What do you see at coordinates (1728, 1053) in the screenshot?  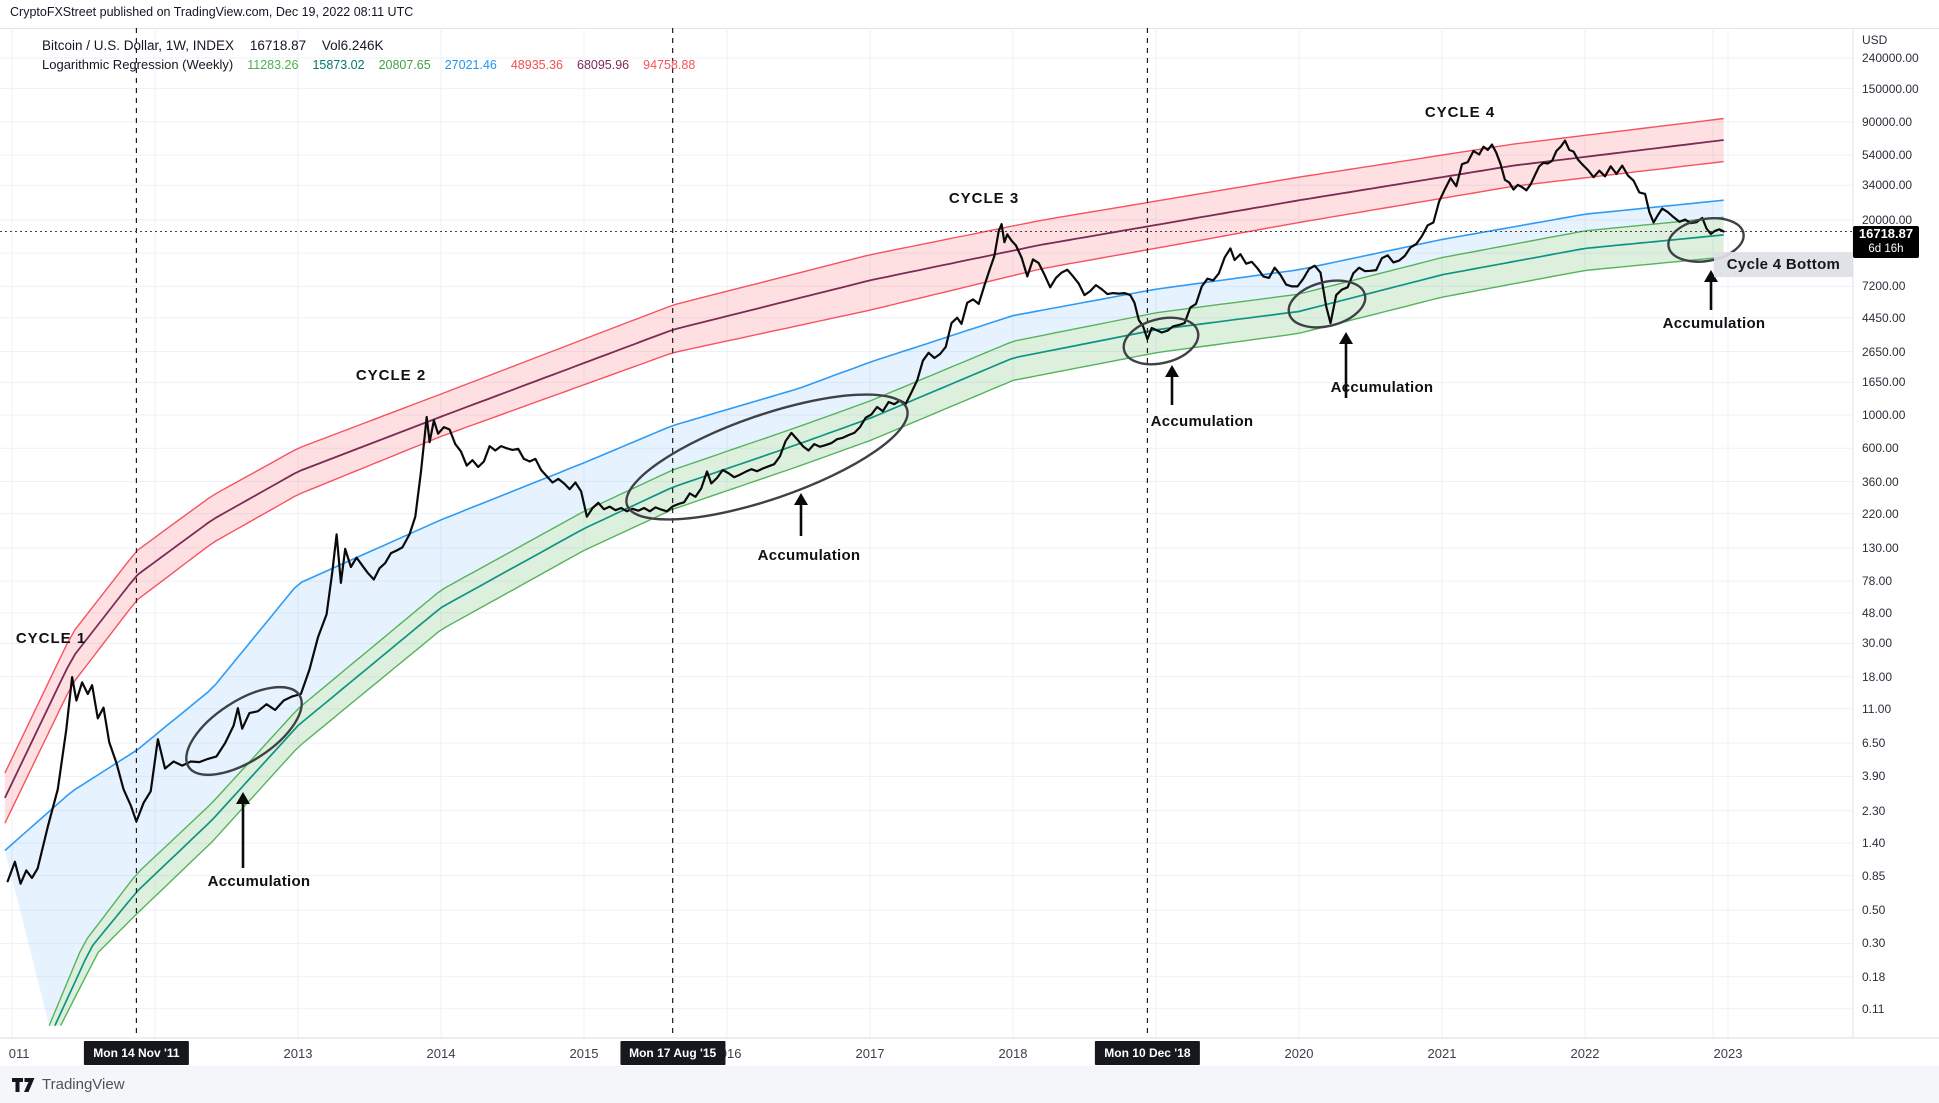 I see `x-axis-year-label: 2023` at bounding box center [1728, 1053].